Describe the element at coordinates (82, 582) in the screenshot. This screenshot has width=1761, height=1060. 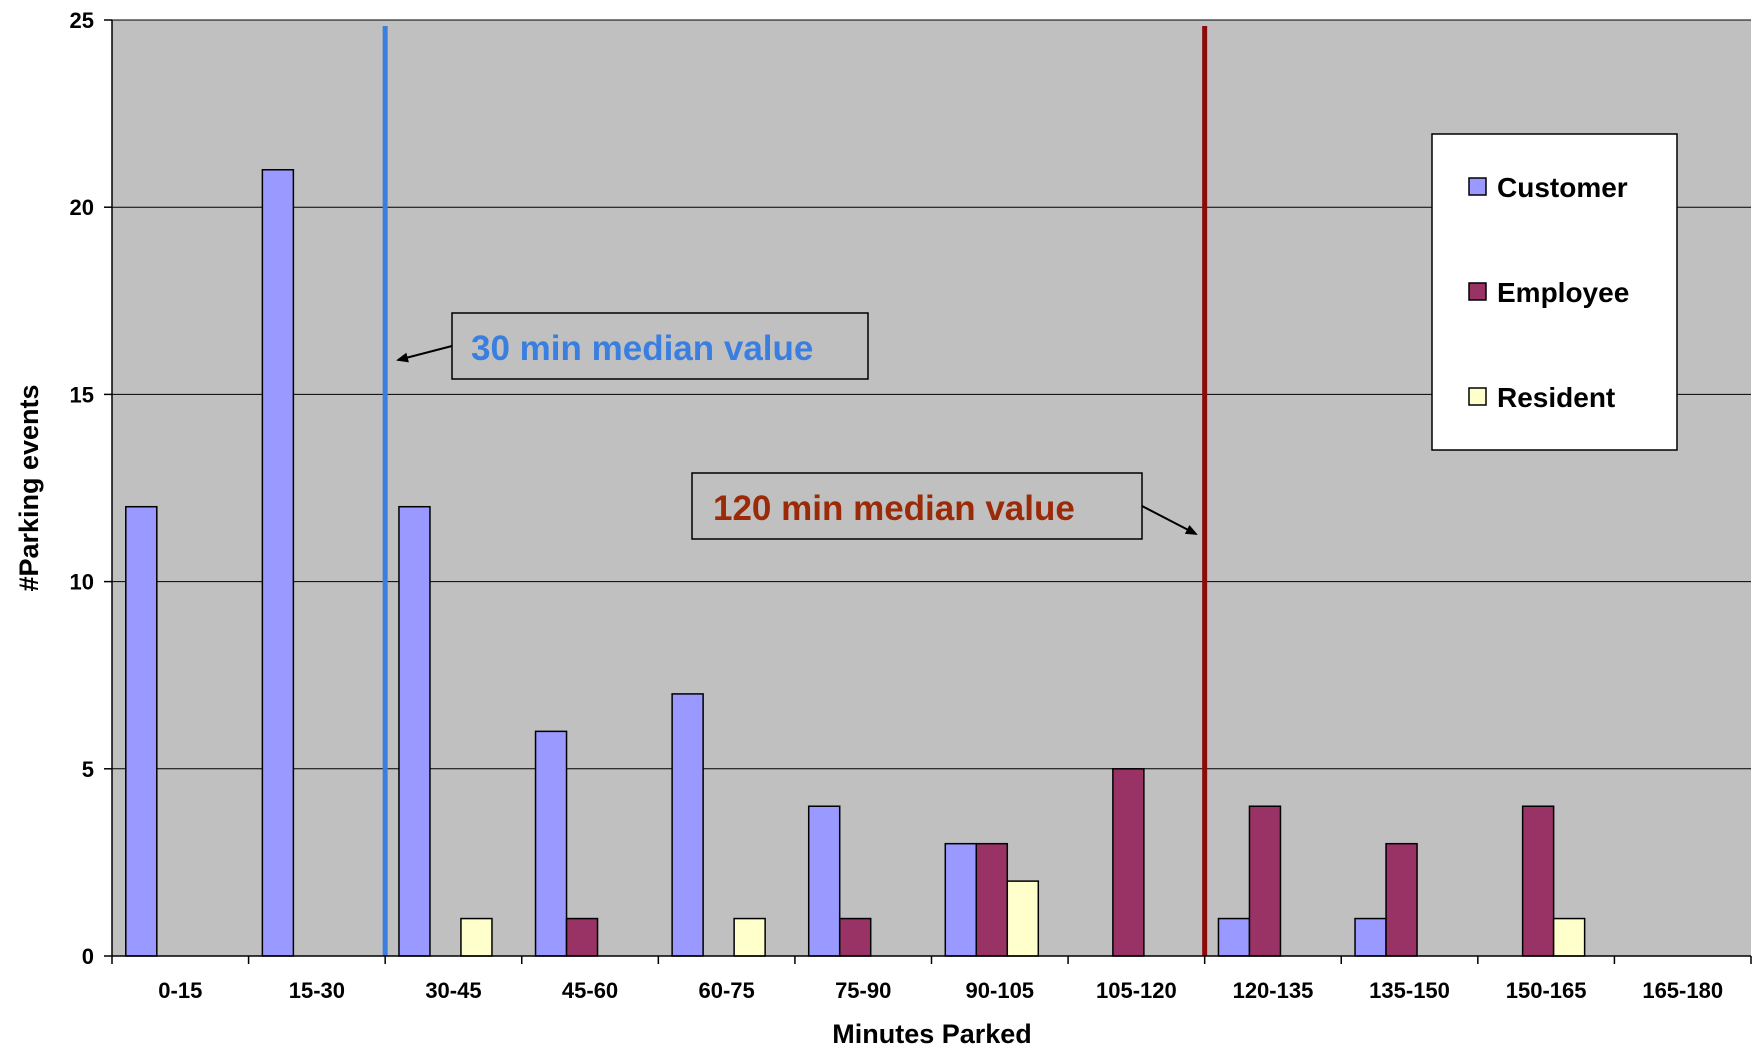
I see `y-tick-label: 10` at that location.